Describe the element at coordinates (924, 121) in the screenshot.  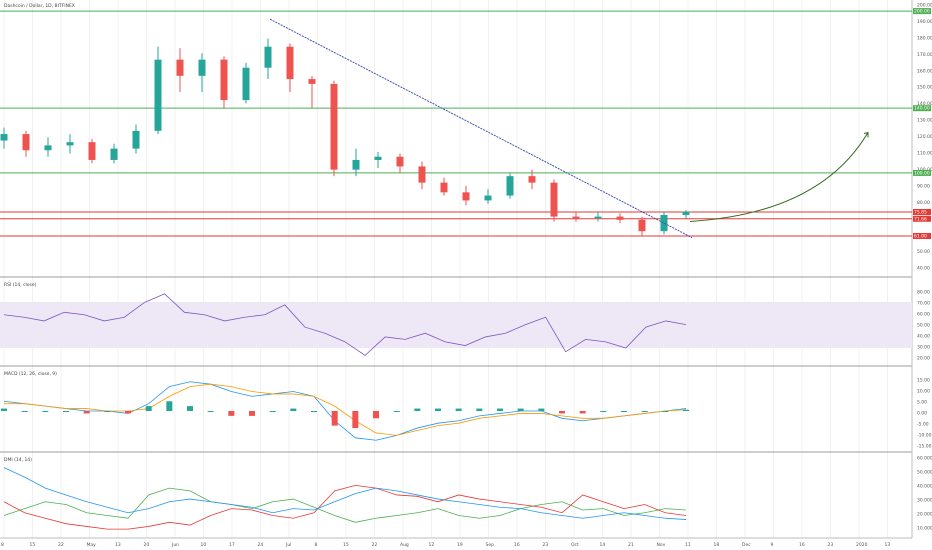
I see `price-tick-label: 130.00` at that location.